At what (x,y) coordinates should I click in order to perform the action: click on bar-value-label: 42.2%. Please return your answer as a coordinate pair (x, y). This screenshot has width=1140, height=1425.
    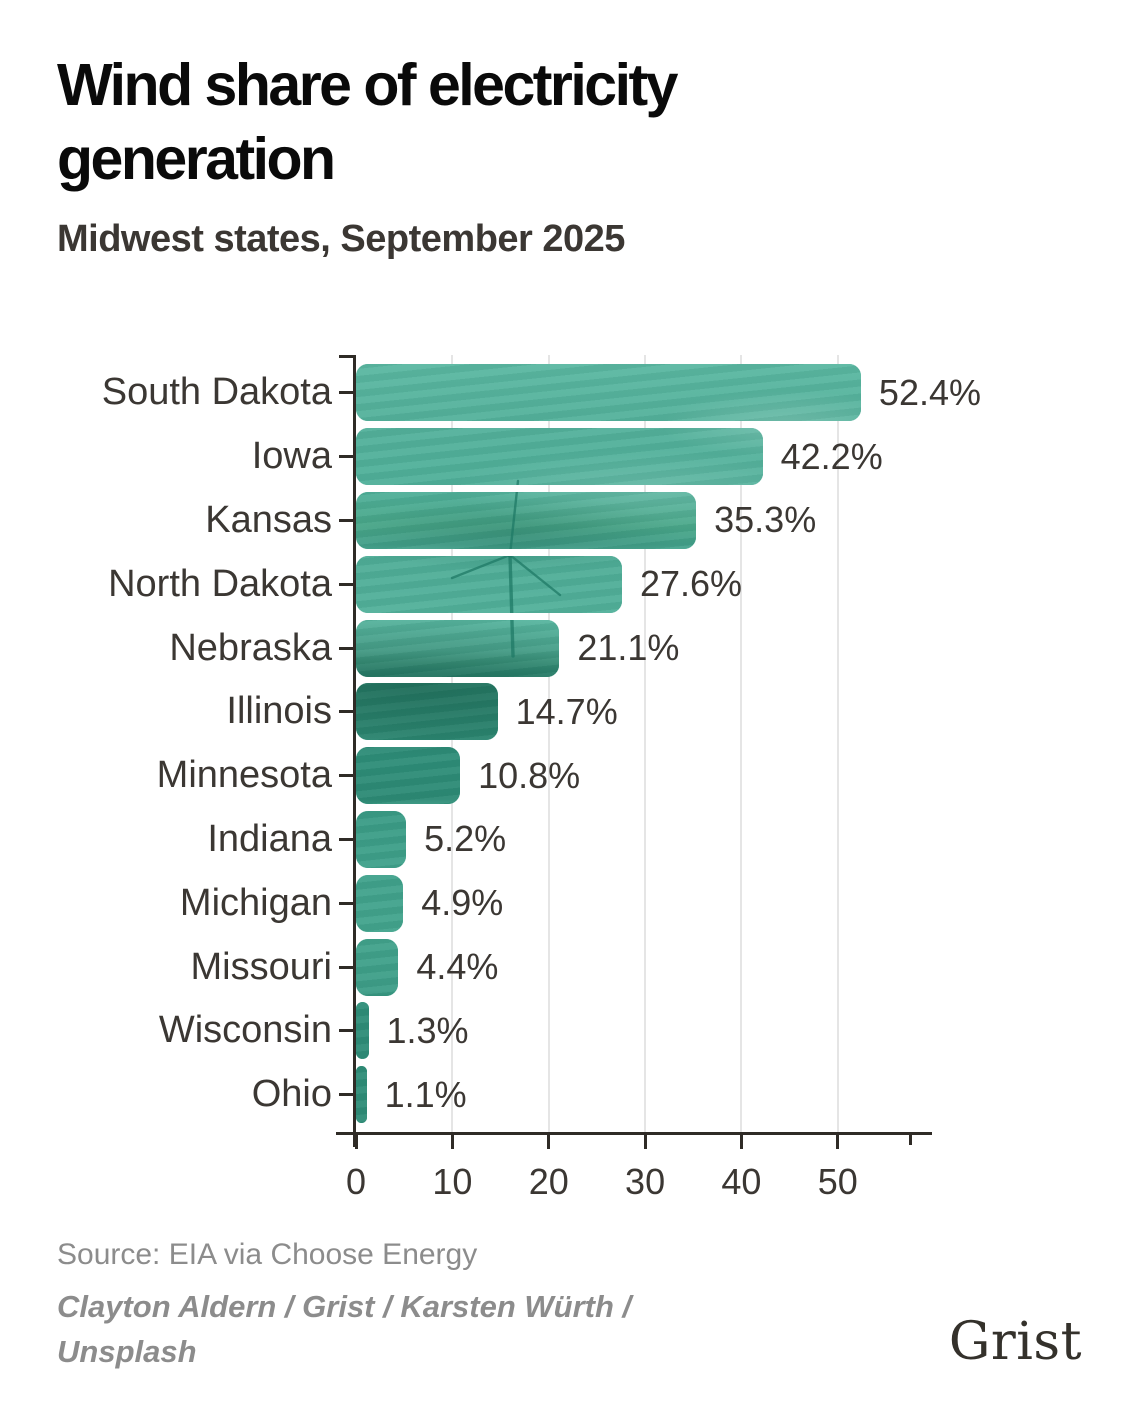
    Looking at the image, I should click on (831, 456).